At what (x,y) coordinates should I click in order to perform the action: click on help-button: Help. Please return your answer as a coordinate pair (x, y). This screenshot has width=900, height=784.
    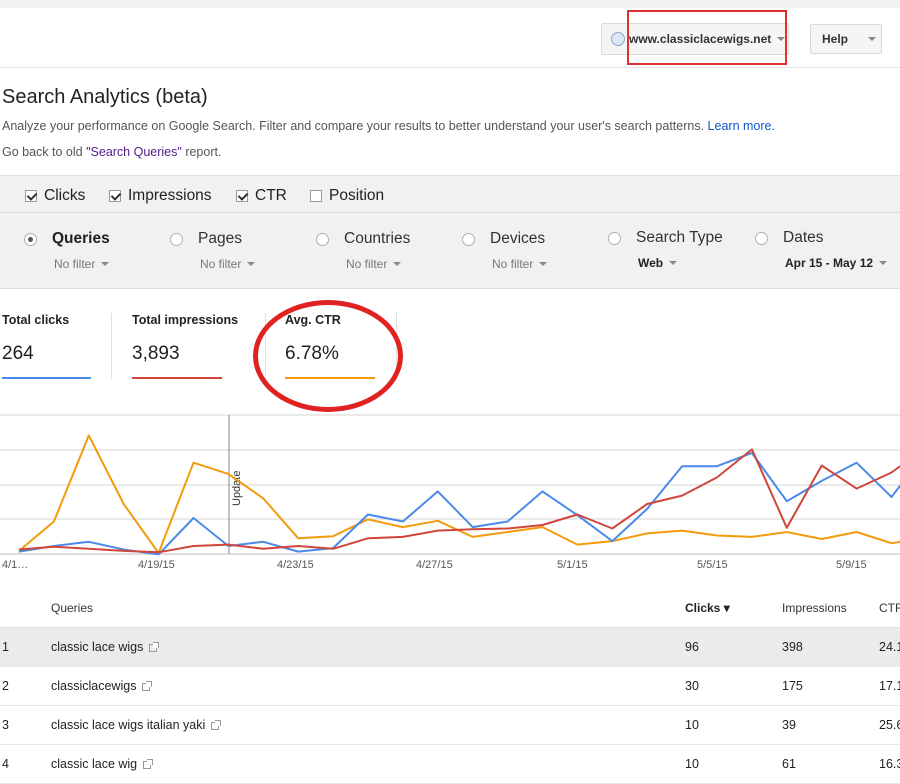
    Looking at the image, I should click on (846, 39).